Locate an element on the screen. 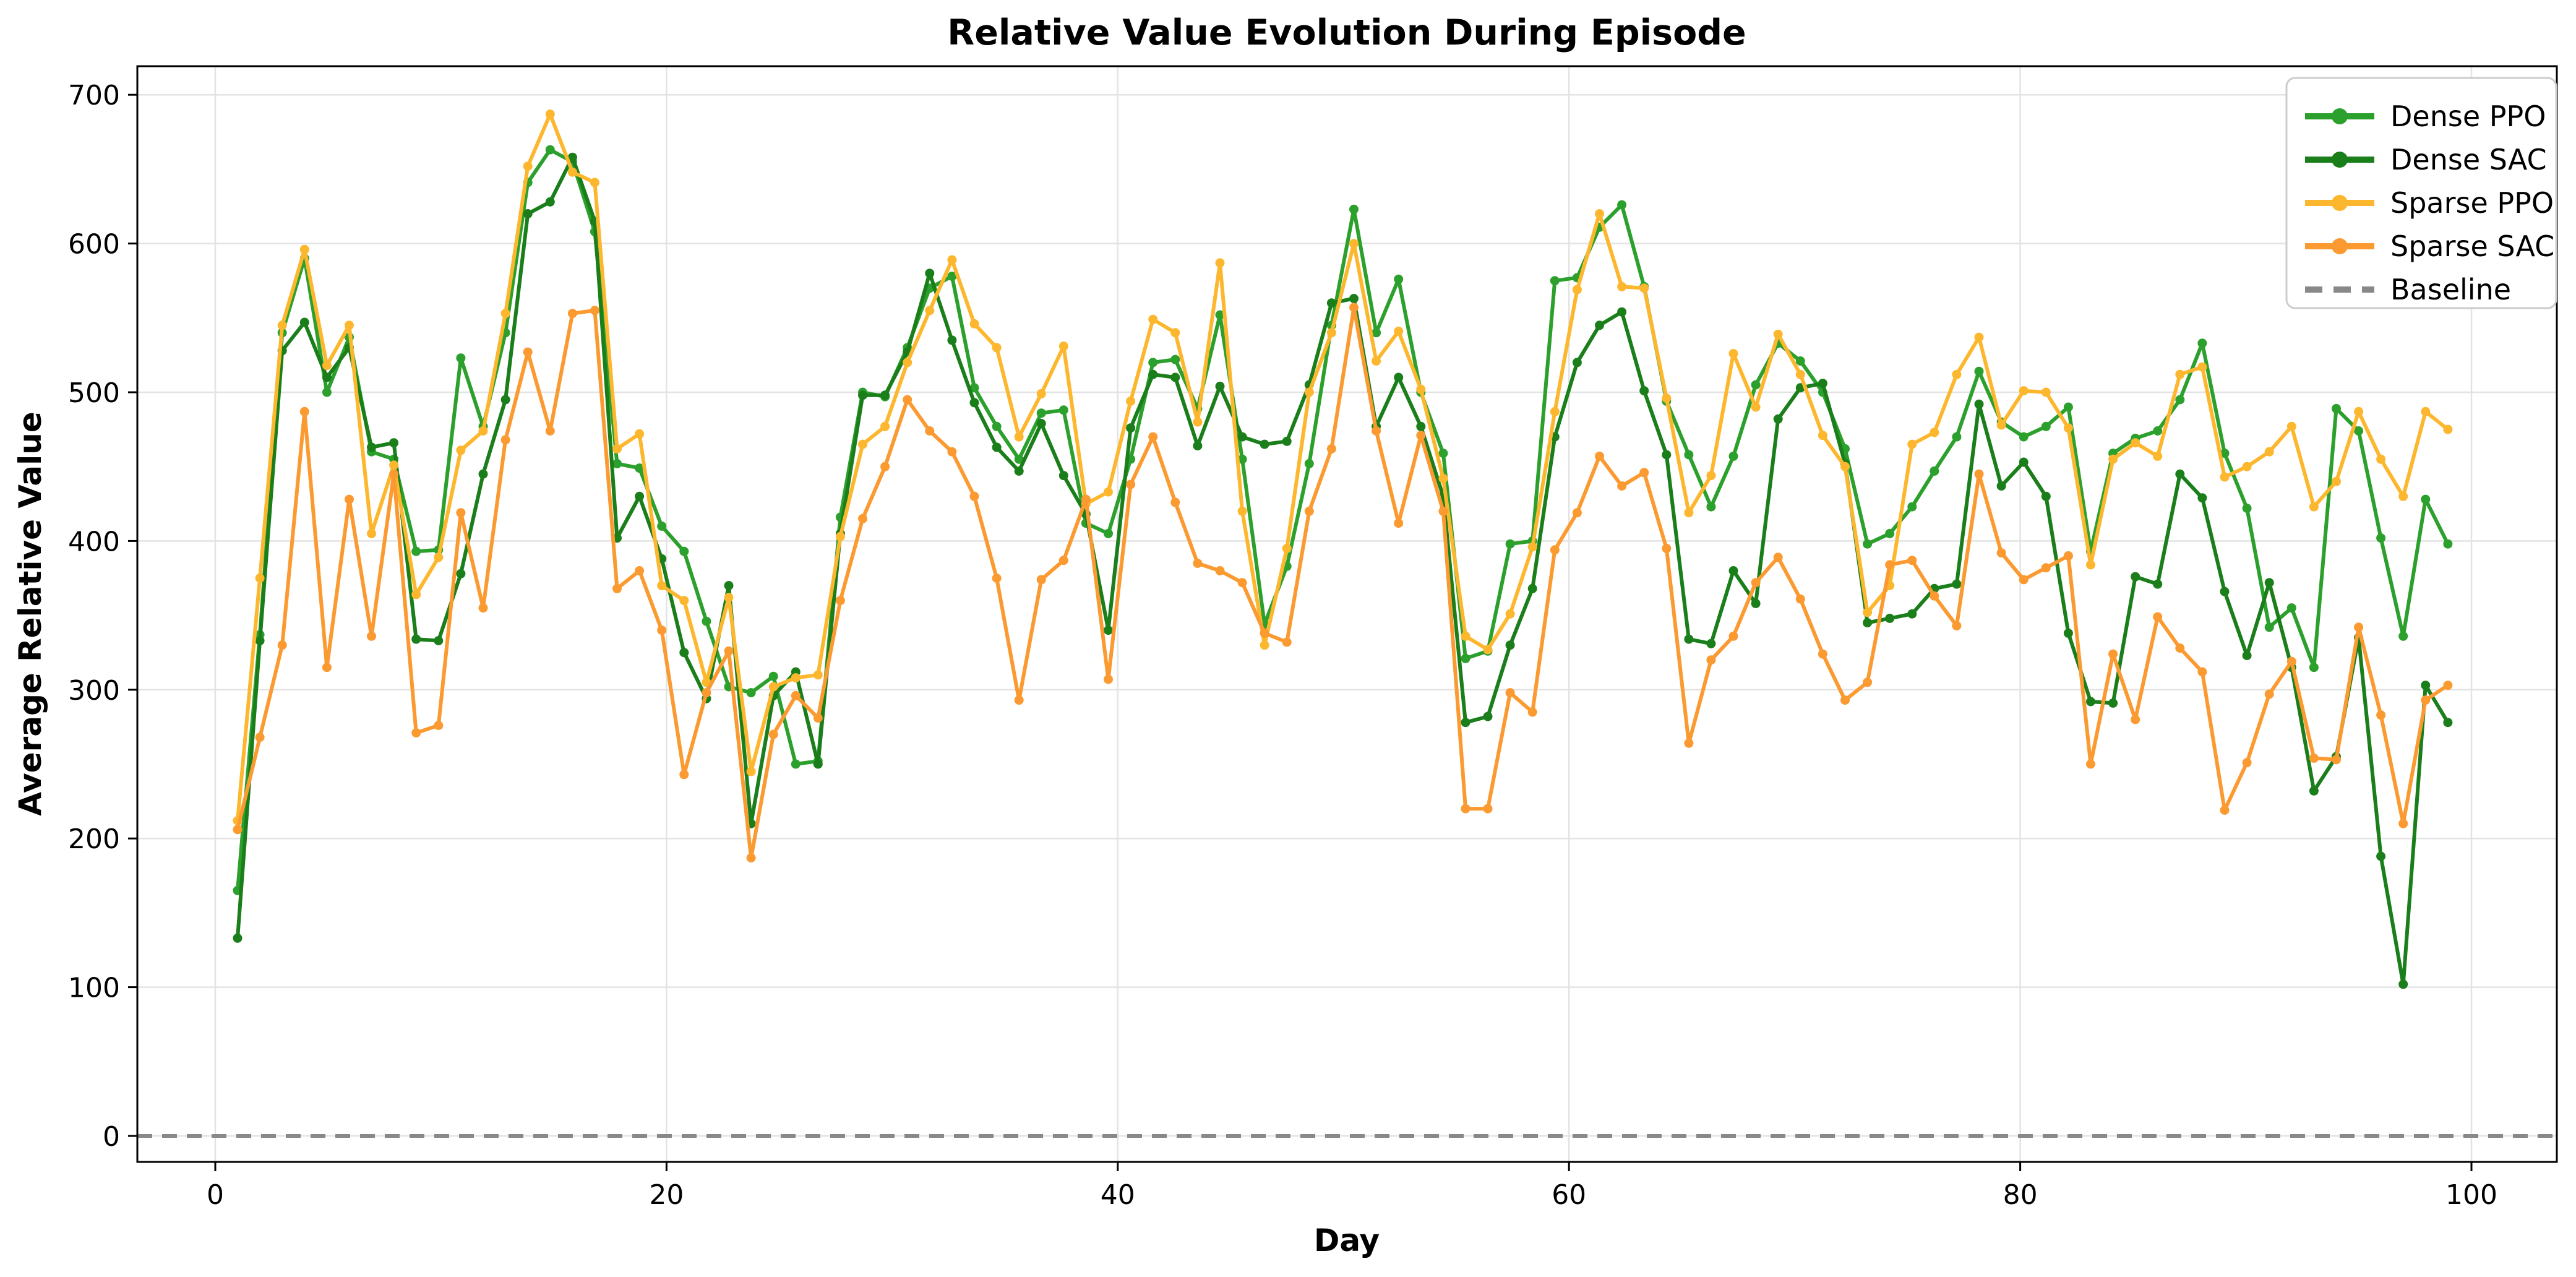  legend-item-sparse-ppo: Sparse PPO is located at coordinates (2429, 203).